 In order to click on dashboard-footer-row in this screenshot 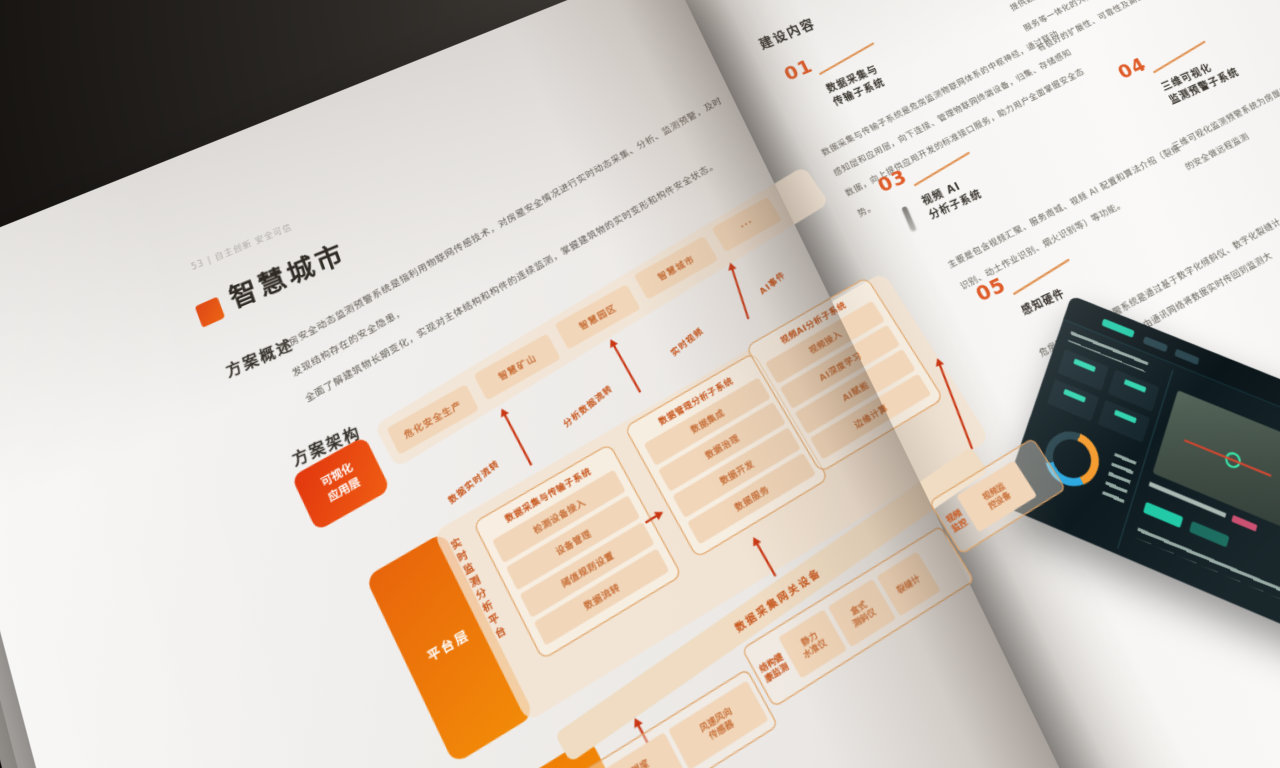, I will do `click(1207, 575)`.